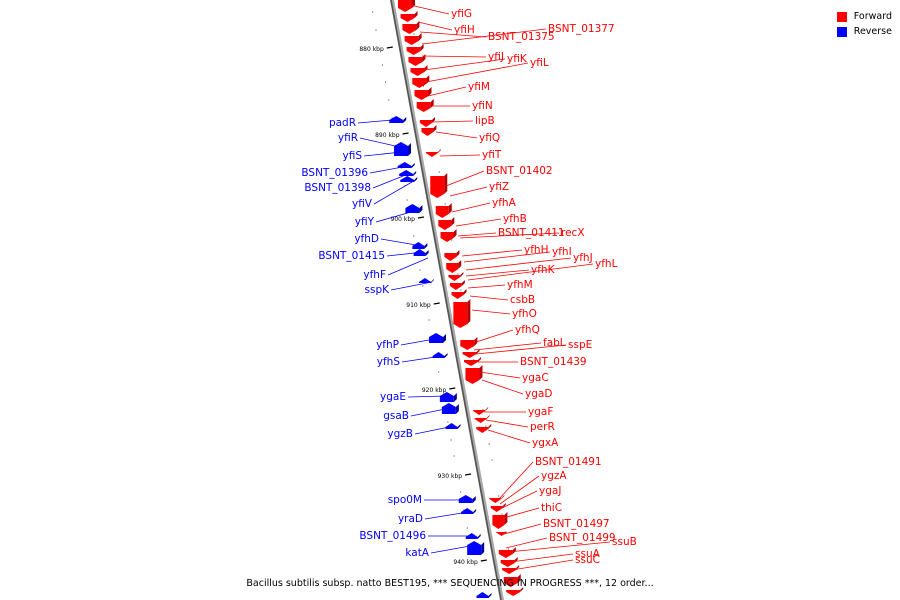 This screenshot has width=900, height=600. I want to click on forward-gene-label: yfiH, so click(464, 30).